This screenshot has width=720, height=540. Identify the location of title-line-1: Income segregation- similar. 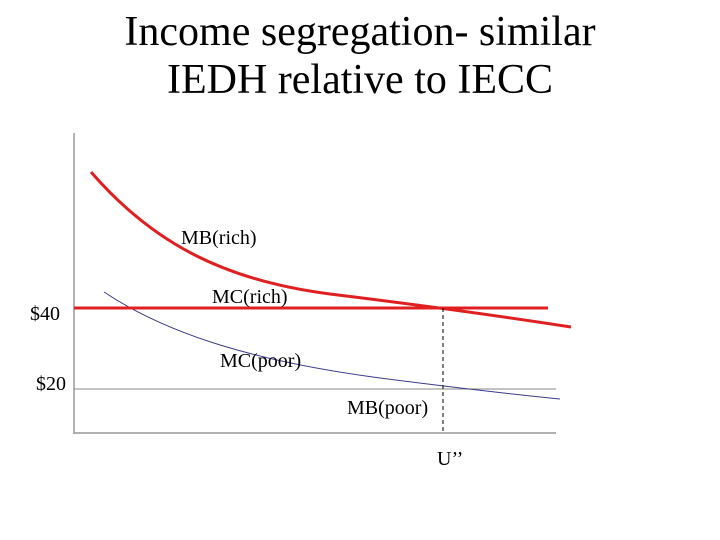
(360, 32).